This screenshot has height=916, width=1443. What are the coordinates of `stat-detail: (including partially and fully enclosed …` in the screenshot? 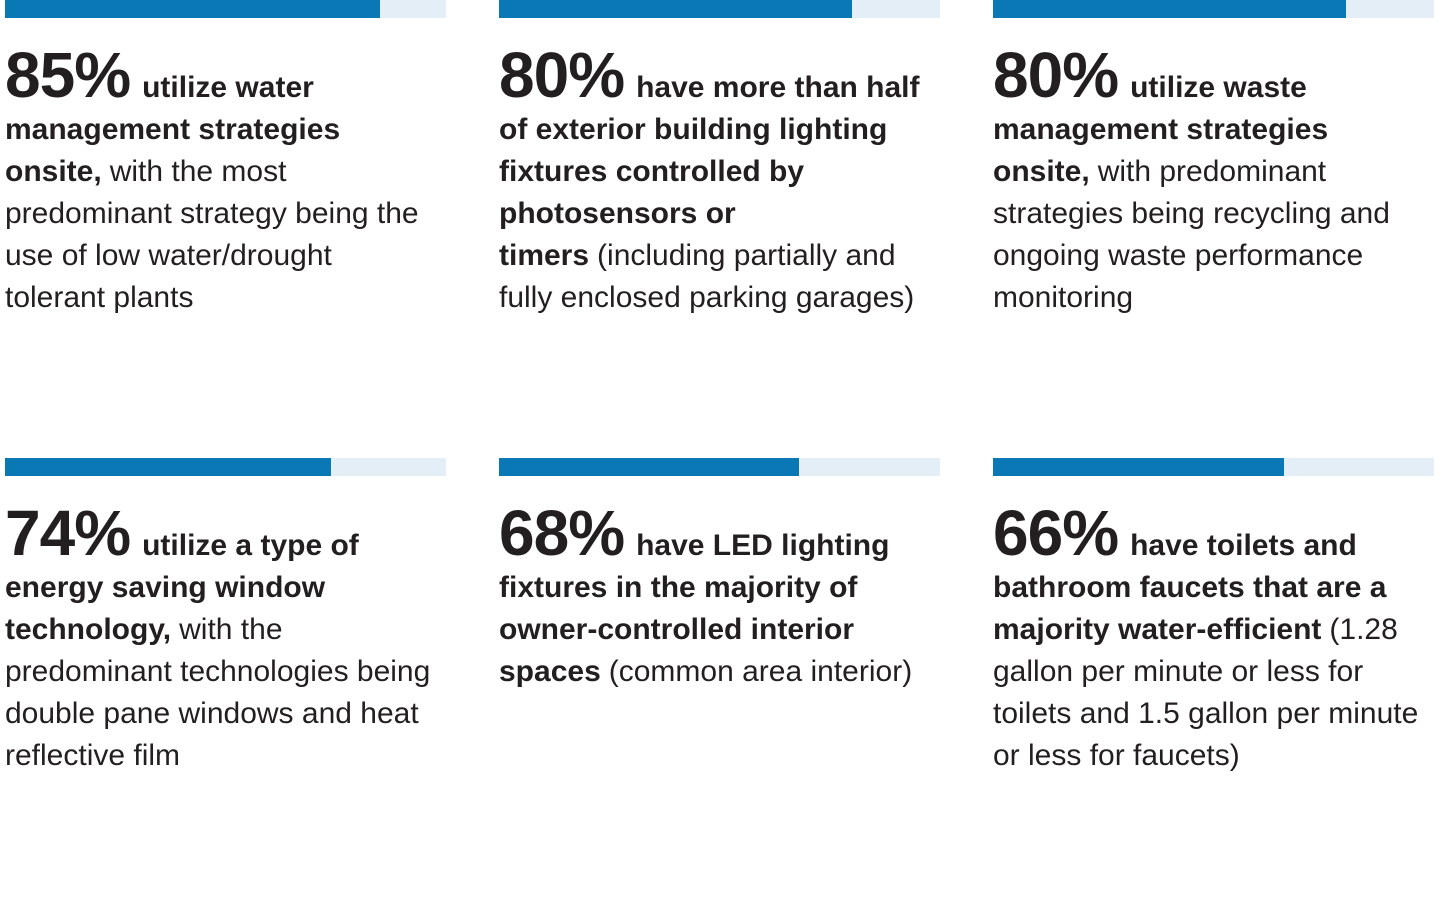 It's located at (707, 276).